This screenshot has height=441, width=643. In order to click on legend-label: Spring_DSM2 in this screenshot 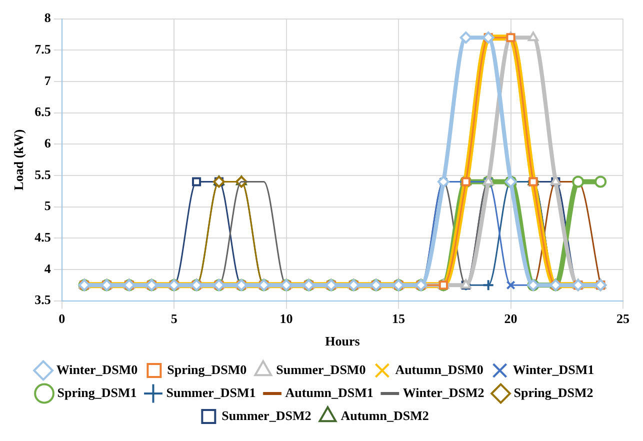, I will do `click(554, 392)`.